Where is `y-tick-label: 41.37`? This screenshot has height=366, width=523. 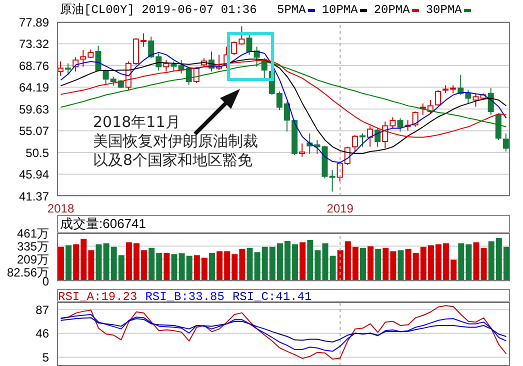
y-tick-label: 41.37 is located at coordinates (34, 196).